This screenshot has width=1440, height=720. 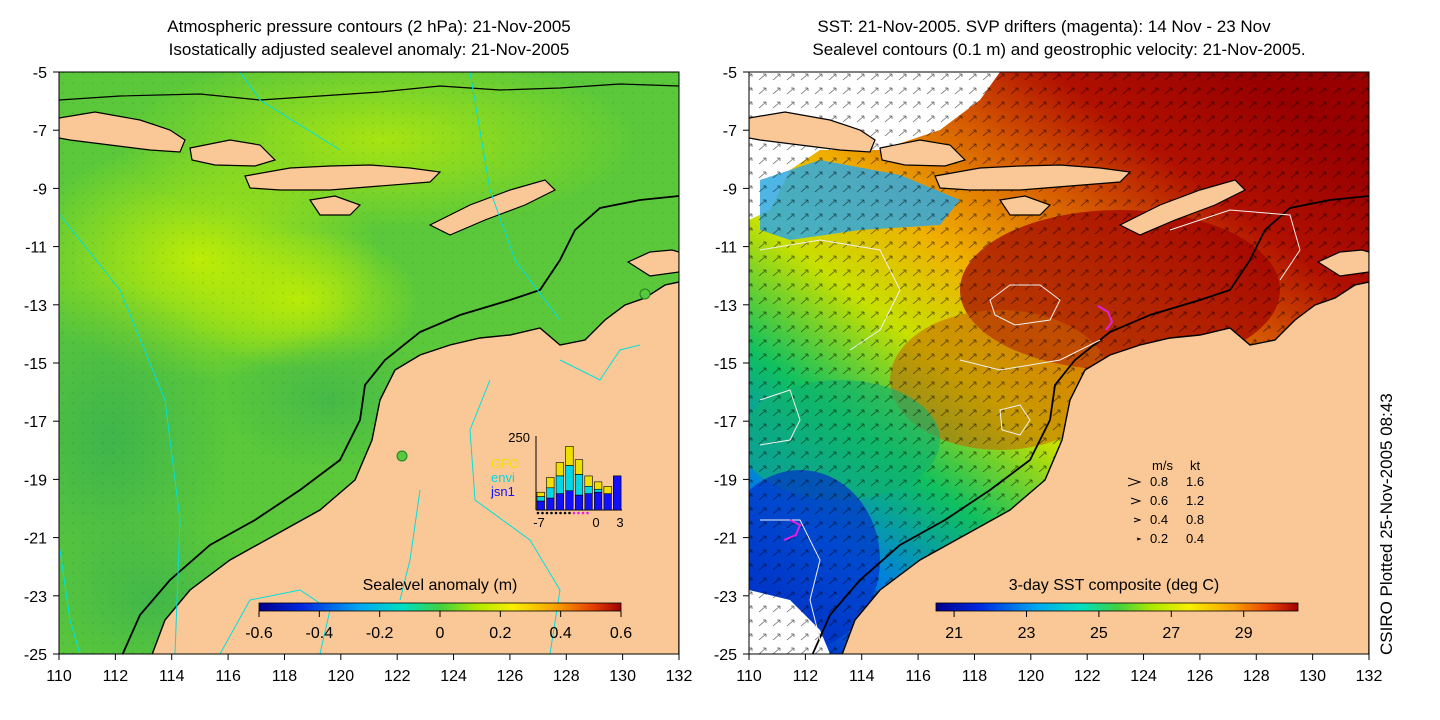 I want to click on histogram-legend-envi: envi, so click(x=503, y=477).